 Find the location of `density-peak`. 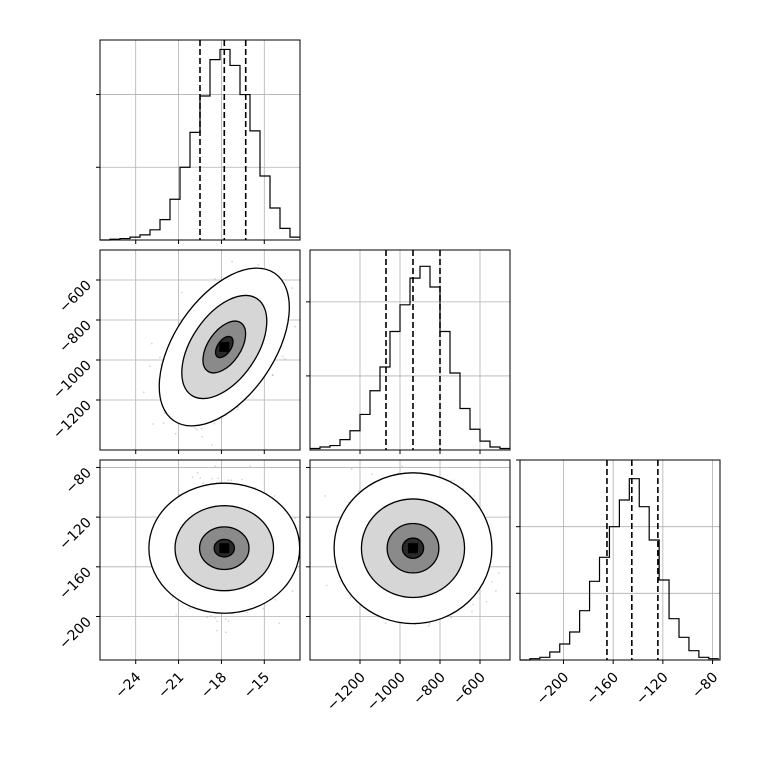

density-peak is located at coordinates (224, 347).